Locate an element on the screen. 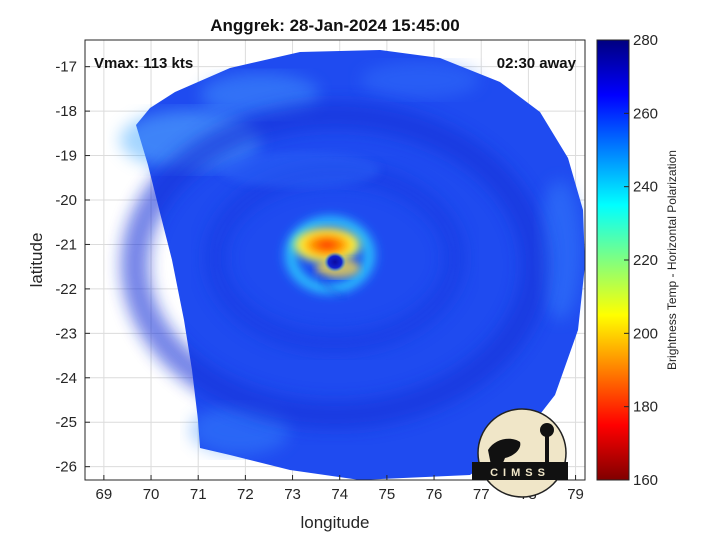 The width and height of the screenshot is (720, 540). eye-tail is located at coordinates (332, 287).